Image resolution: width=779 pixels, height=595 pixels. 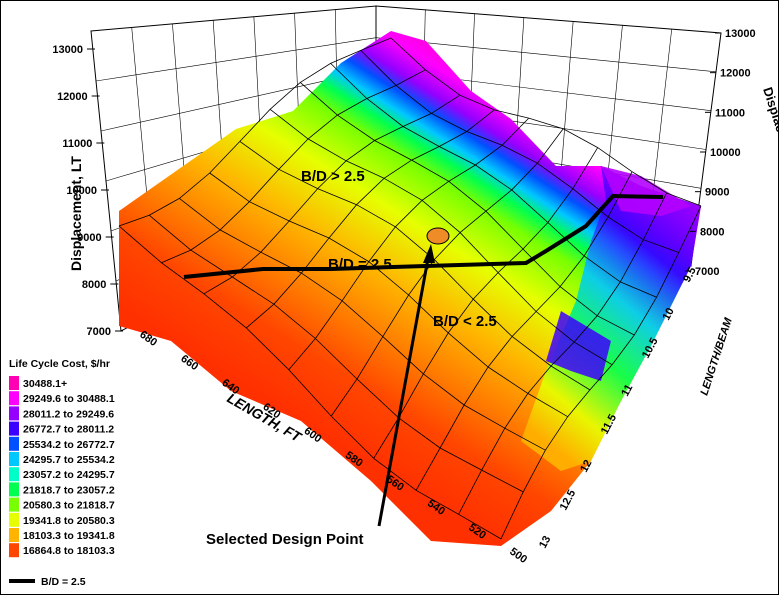 What do you see at coordinates (69, 460) in the screenshot?
I see `legend-label: 24295.7 to 25534.2` at bounding box center [69, 460].